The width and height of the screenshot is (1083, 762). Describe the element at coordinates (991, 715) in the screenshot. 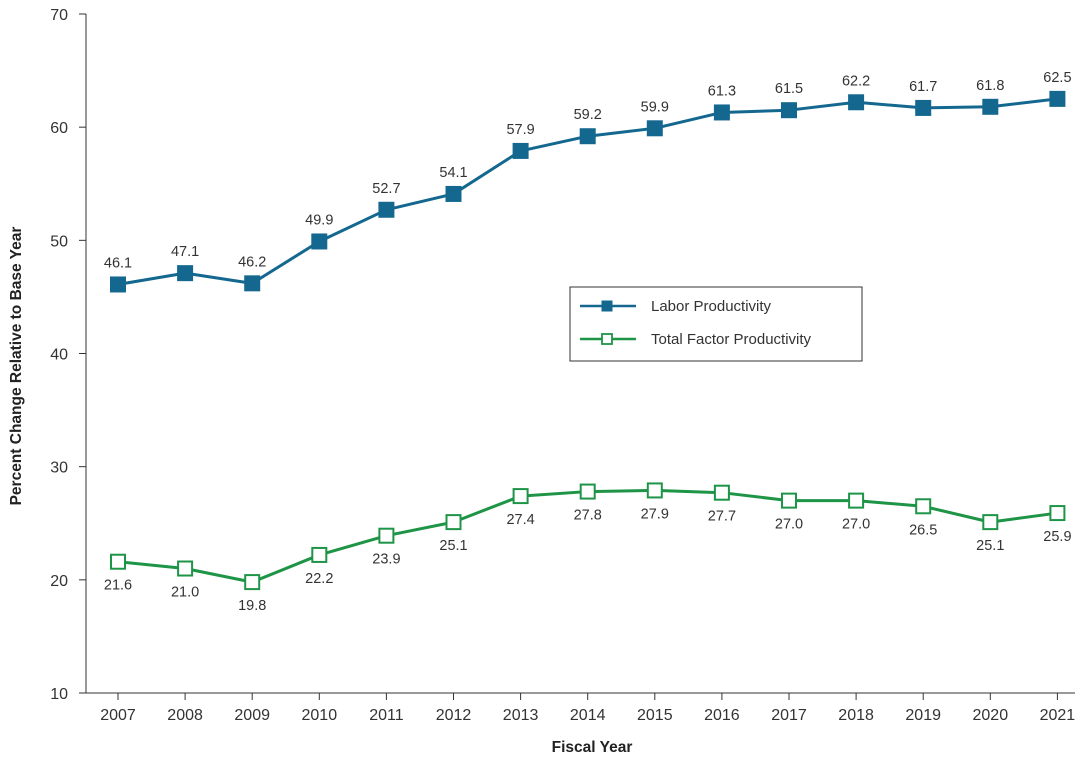

I see `x-tick-label: 2020` at that location.